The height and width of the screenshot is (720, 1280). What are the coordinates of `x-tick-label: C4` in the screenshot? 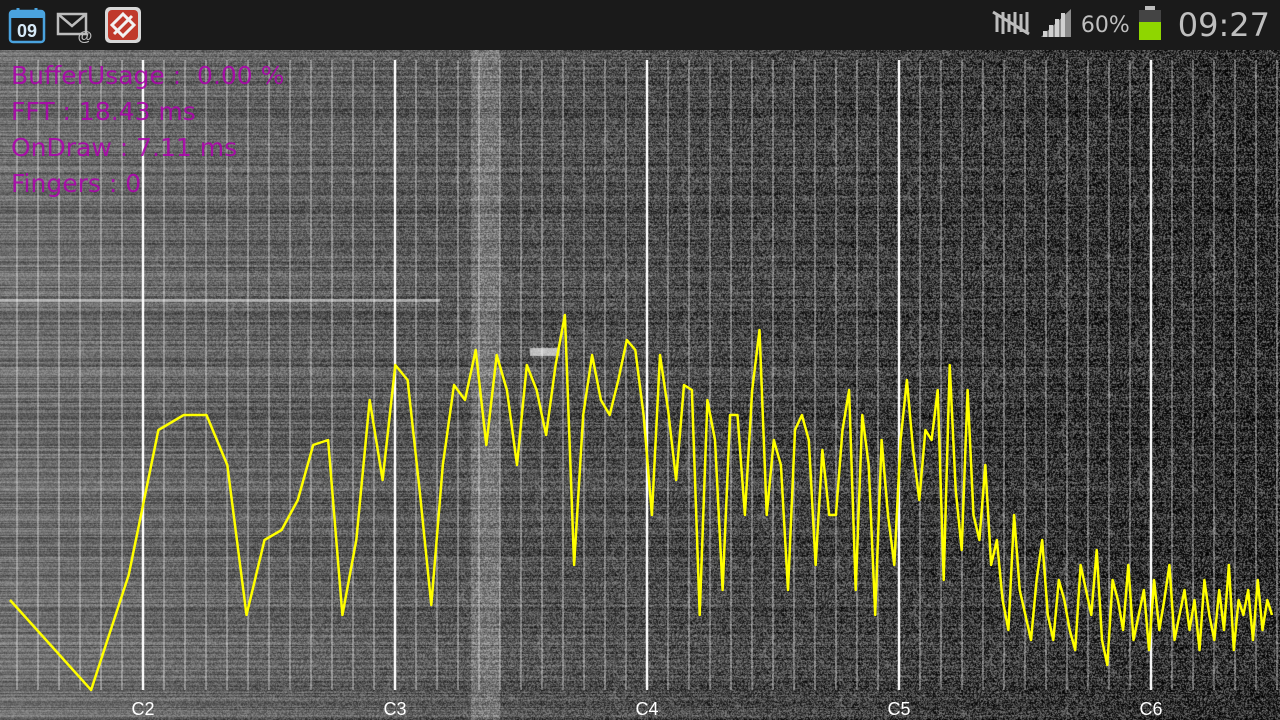 It's located at (646, 709).